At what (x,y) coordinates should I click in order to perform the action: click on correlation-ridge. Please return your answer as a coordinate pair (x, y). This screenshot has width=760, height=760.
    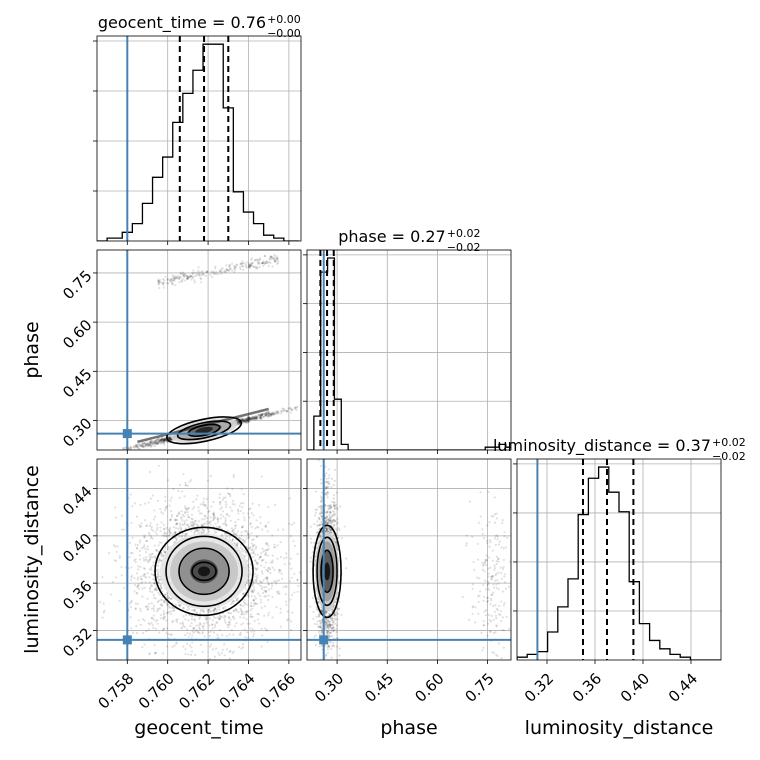
    Looking at the image, I should click on (203, 425).